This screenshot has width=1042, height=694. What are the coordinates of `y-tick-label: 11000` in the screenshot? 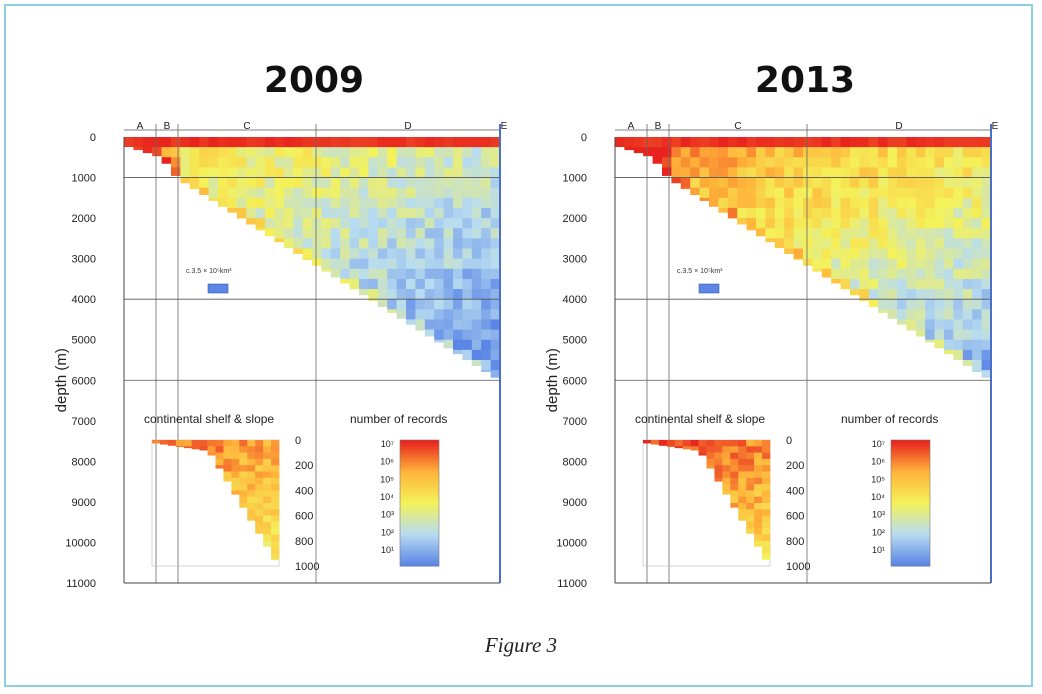 It's located at (572, 584).